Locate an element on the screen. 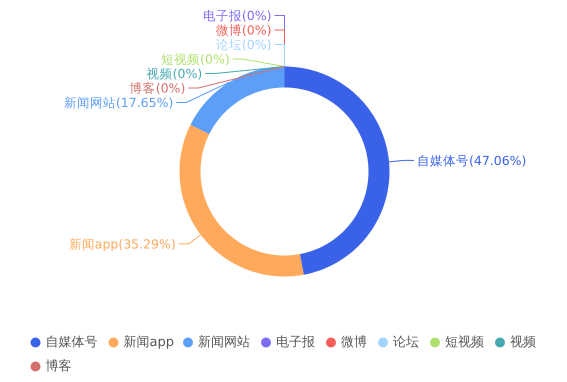  text: 论坛(0%) is located at coordinates (244, 44).